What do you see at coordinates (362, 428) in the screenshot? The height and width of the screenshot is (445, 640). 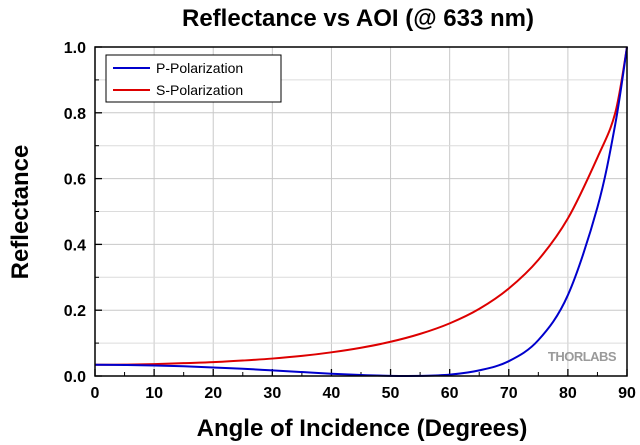 I see `x-axis-label: Angle of Incidence (Degrees)` at bounding box center [362, 428].